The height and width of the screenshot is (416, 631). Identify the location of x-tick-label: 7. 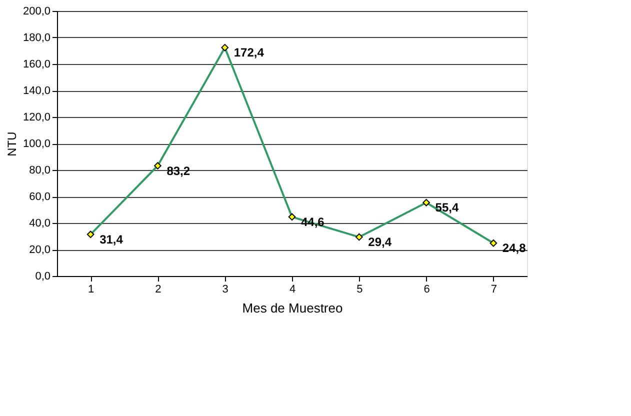
(493, 290).